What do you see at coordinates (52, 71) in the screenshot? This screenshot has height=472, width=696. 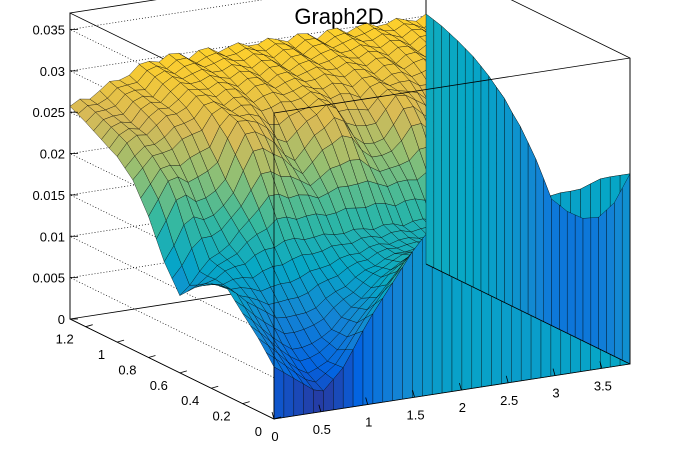 I see `z-tick-label: 0.03` at bounding box center [52, 71].